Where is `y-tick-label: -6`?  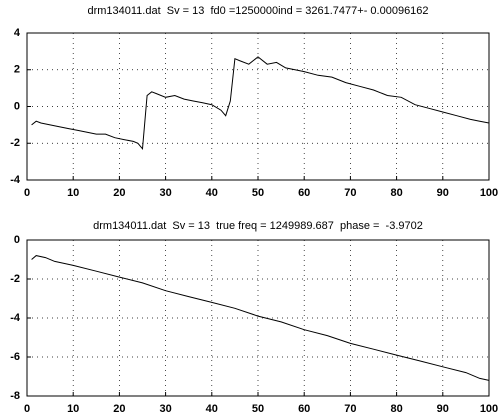 y-tick-label: -6 is located at coordinates (15, 357).